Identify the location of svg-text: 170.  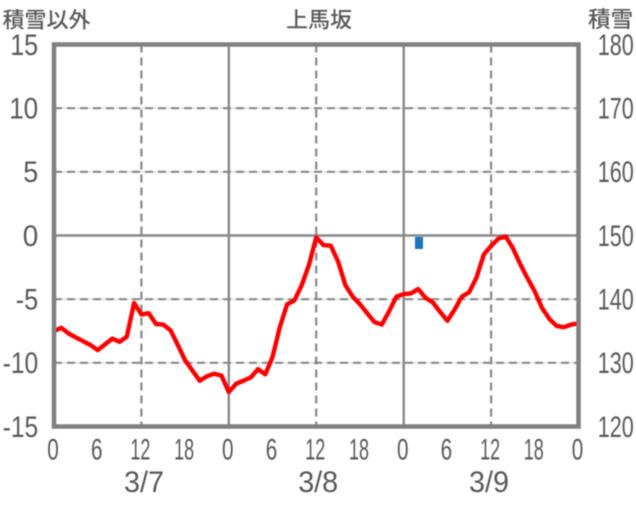
(616, 109).